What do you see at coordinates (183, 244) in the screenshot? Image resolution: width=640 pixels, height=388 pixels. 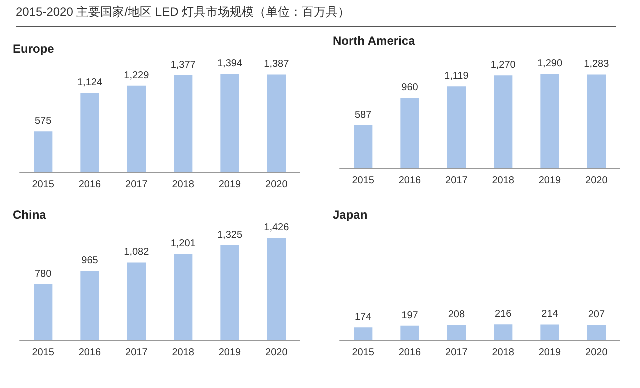 I see `data-label: 1,201` at bounding box center [183, 244].